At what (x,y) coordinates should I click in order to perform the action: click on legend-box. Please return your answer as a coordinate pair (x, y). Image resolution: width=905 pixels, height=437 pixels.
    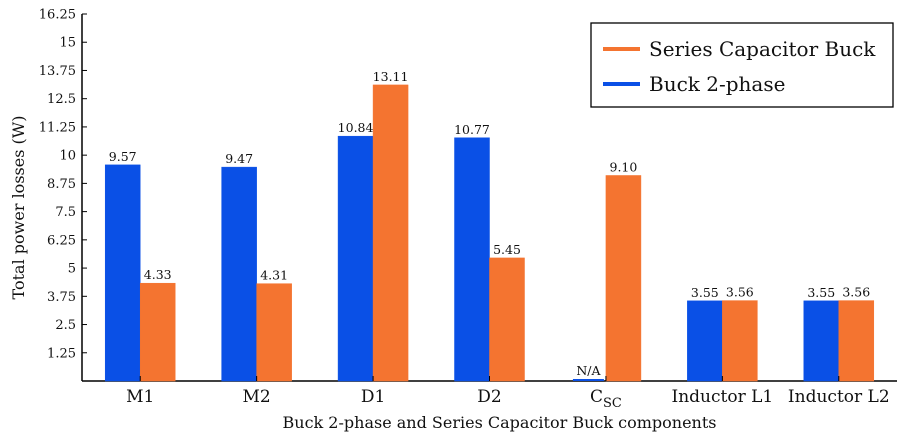
    Looking at the image, I should click on (742, 65).